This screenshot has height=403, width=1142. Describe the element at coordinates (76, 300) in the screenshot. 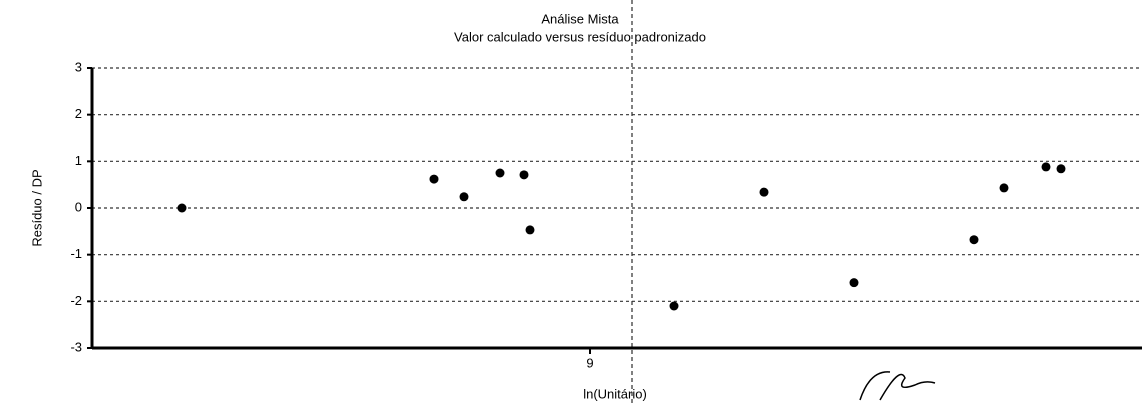

I see `y-tick-label: -2` at that location.